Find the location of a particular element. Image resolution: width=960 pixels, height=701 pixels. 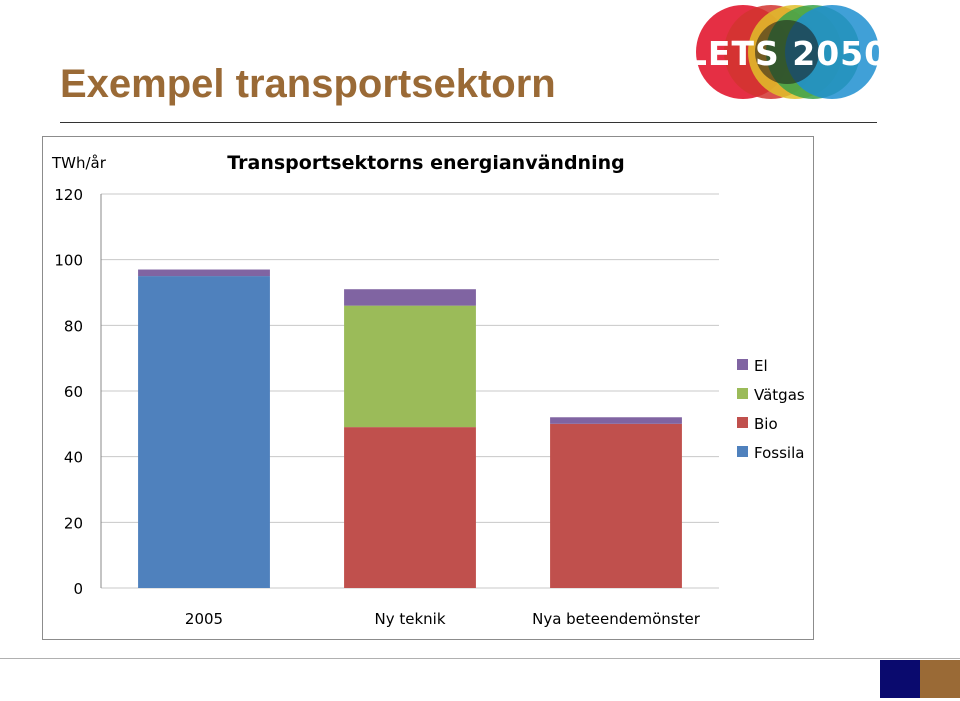

logo-text: LETS 2050 is located at coordinates (787, 53).